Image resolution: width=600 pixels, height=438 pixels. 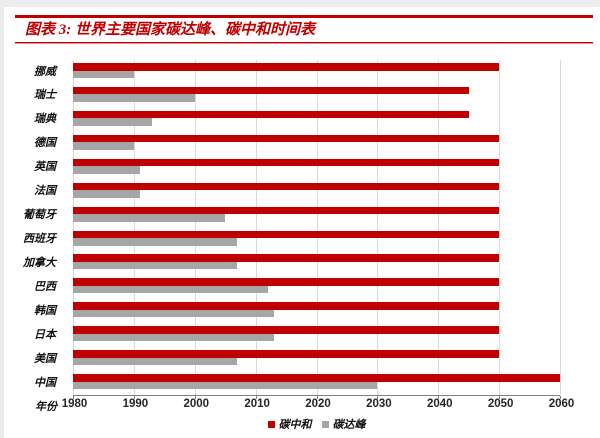 I want to click on gridline-2060, so click(x=560, y=227).